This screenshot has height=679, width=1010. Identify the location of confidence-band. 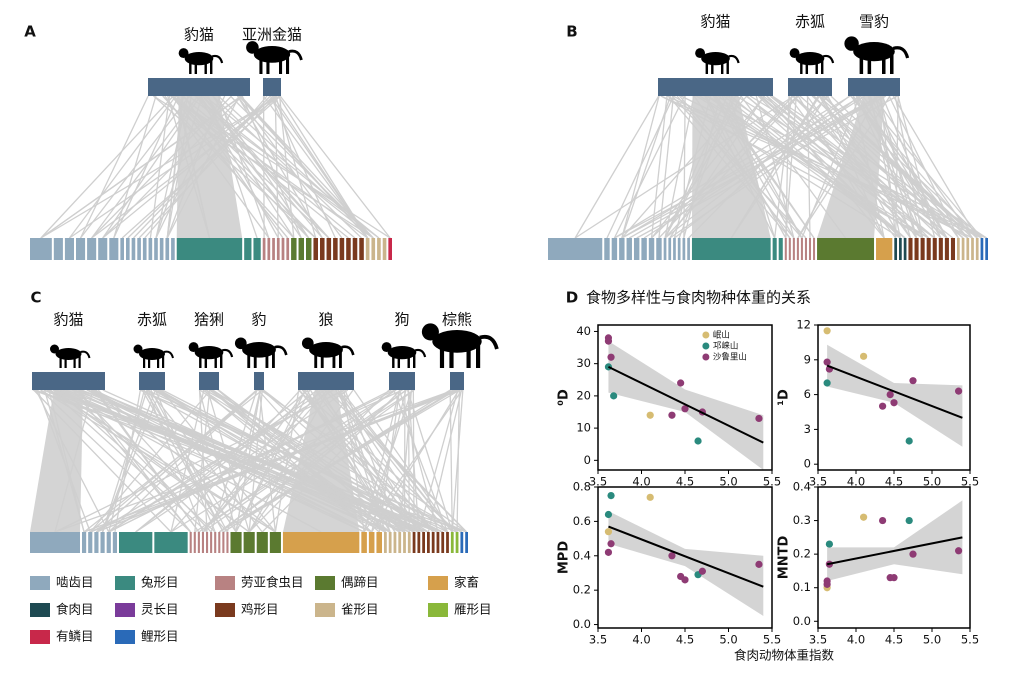
(895, 540).